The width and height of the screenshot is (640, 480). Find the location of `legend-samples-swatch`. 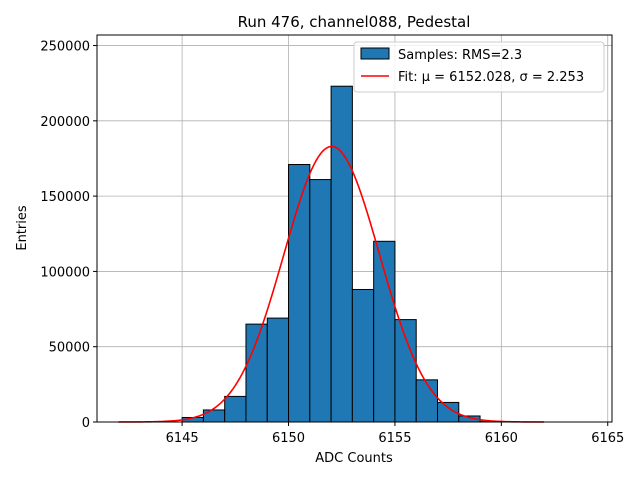

legend-samples-swatch is located at coordinates (375, 53).